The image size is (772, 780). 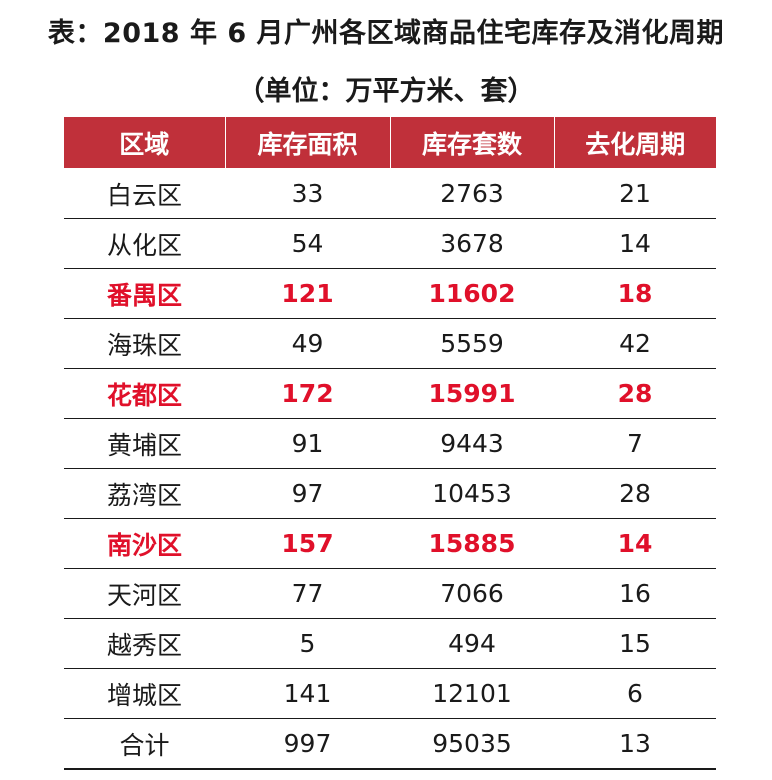 I want to click on cell-district: 番禺区, so click(x=144, y=293).